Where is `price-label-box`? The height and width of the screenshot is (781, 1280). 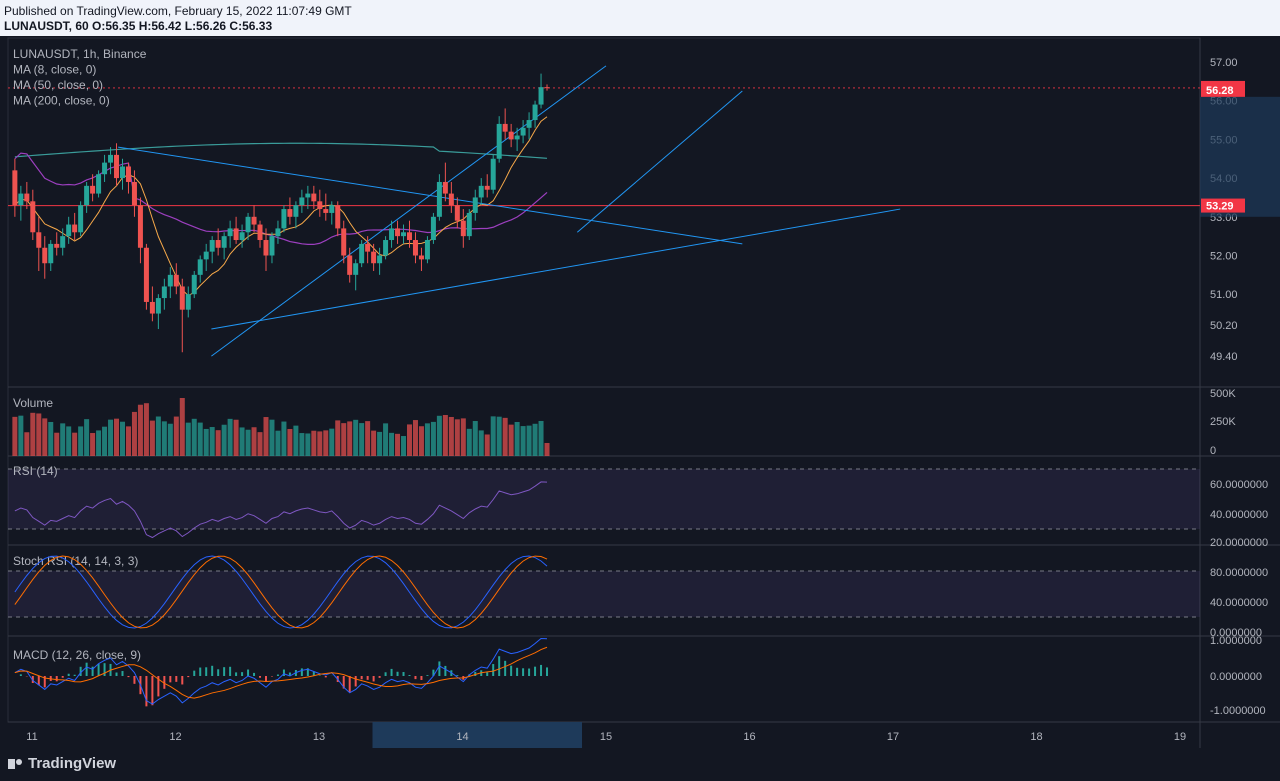 price-label-box is located at coordinates (1223, 89).